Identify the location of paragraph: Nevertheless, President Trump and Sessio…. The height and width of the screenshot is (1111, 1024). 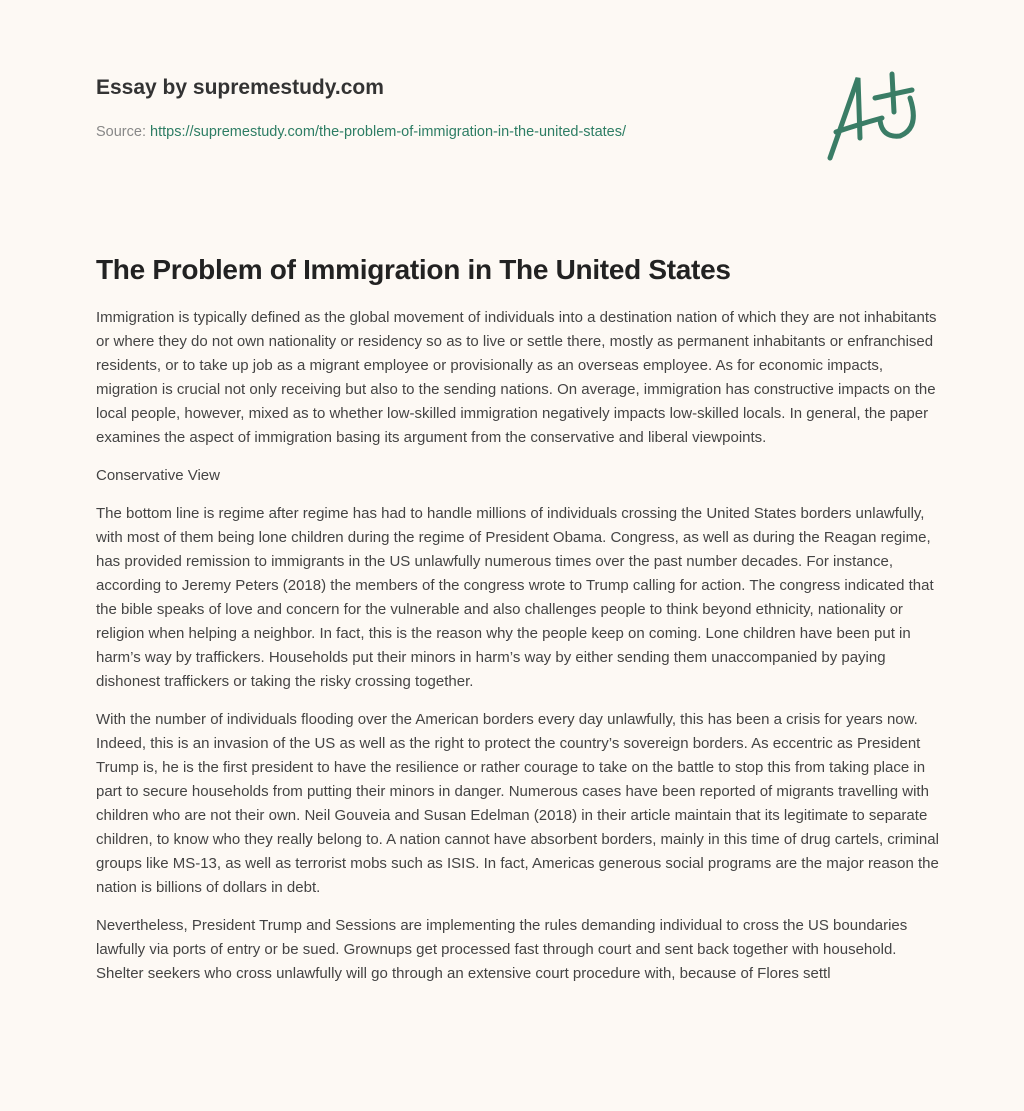
(502, 949).